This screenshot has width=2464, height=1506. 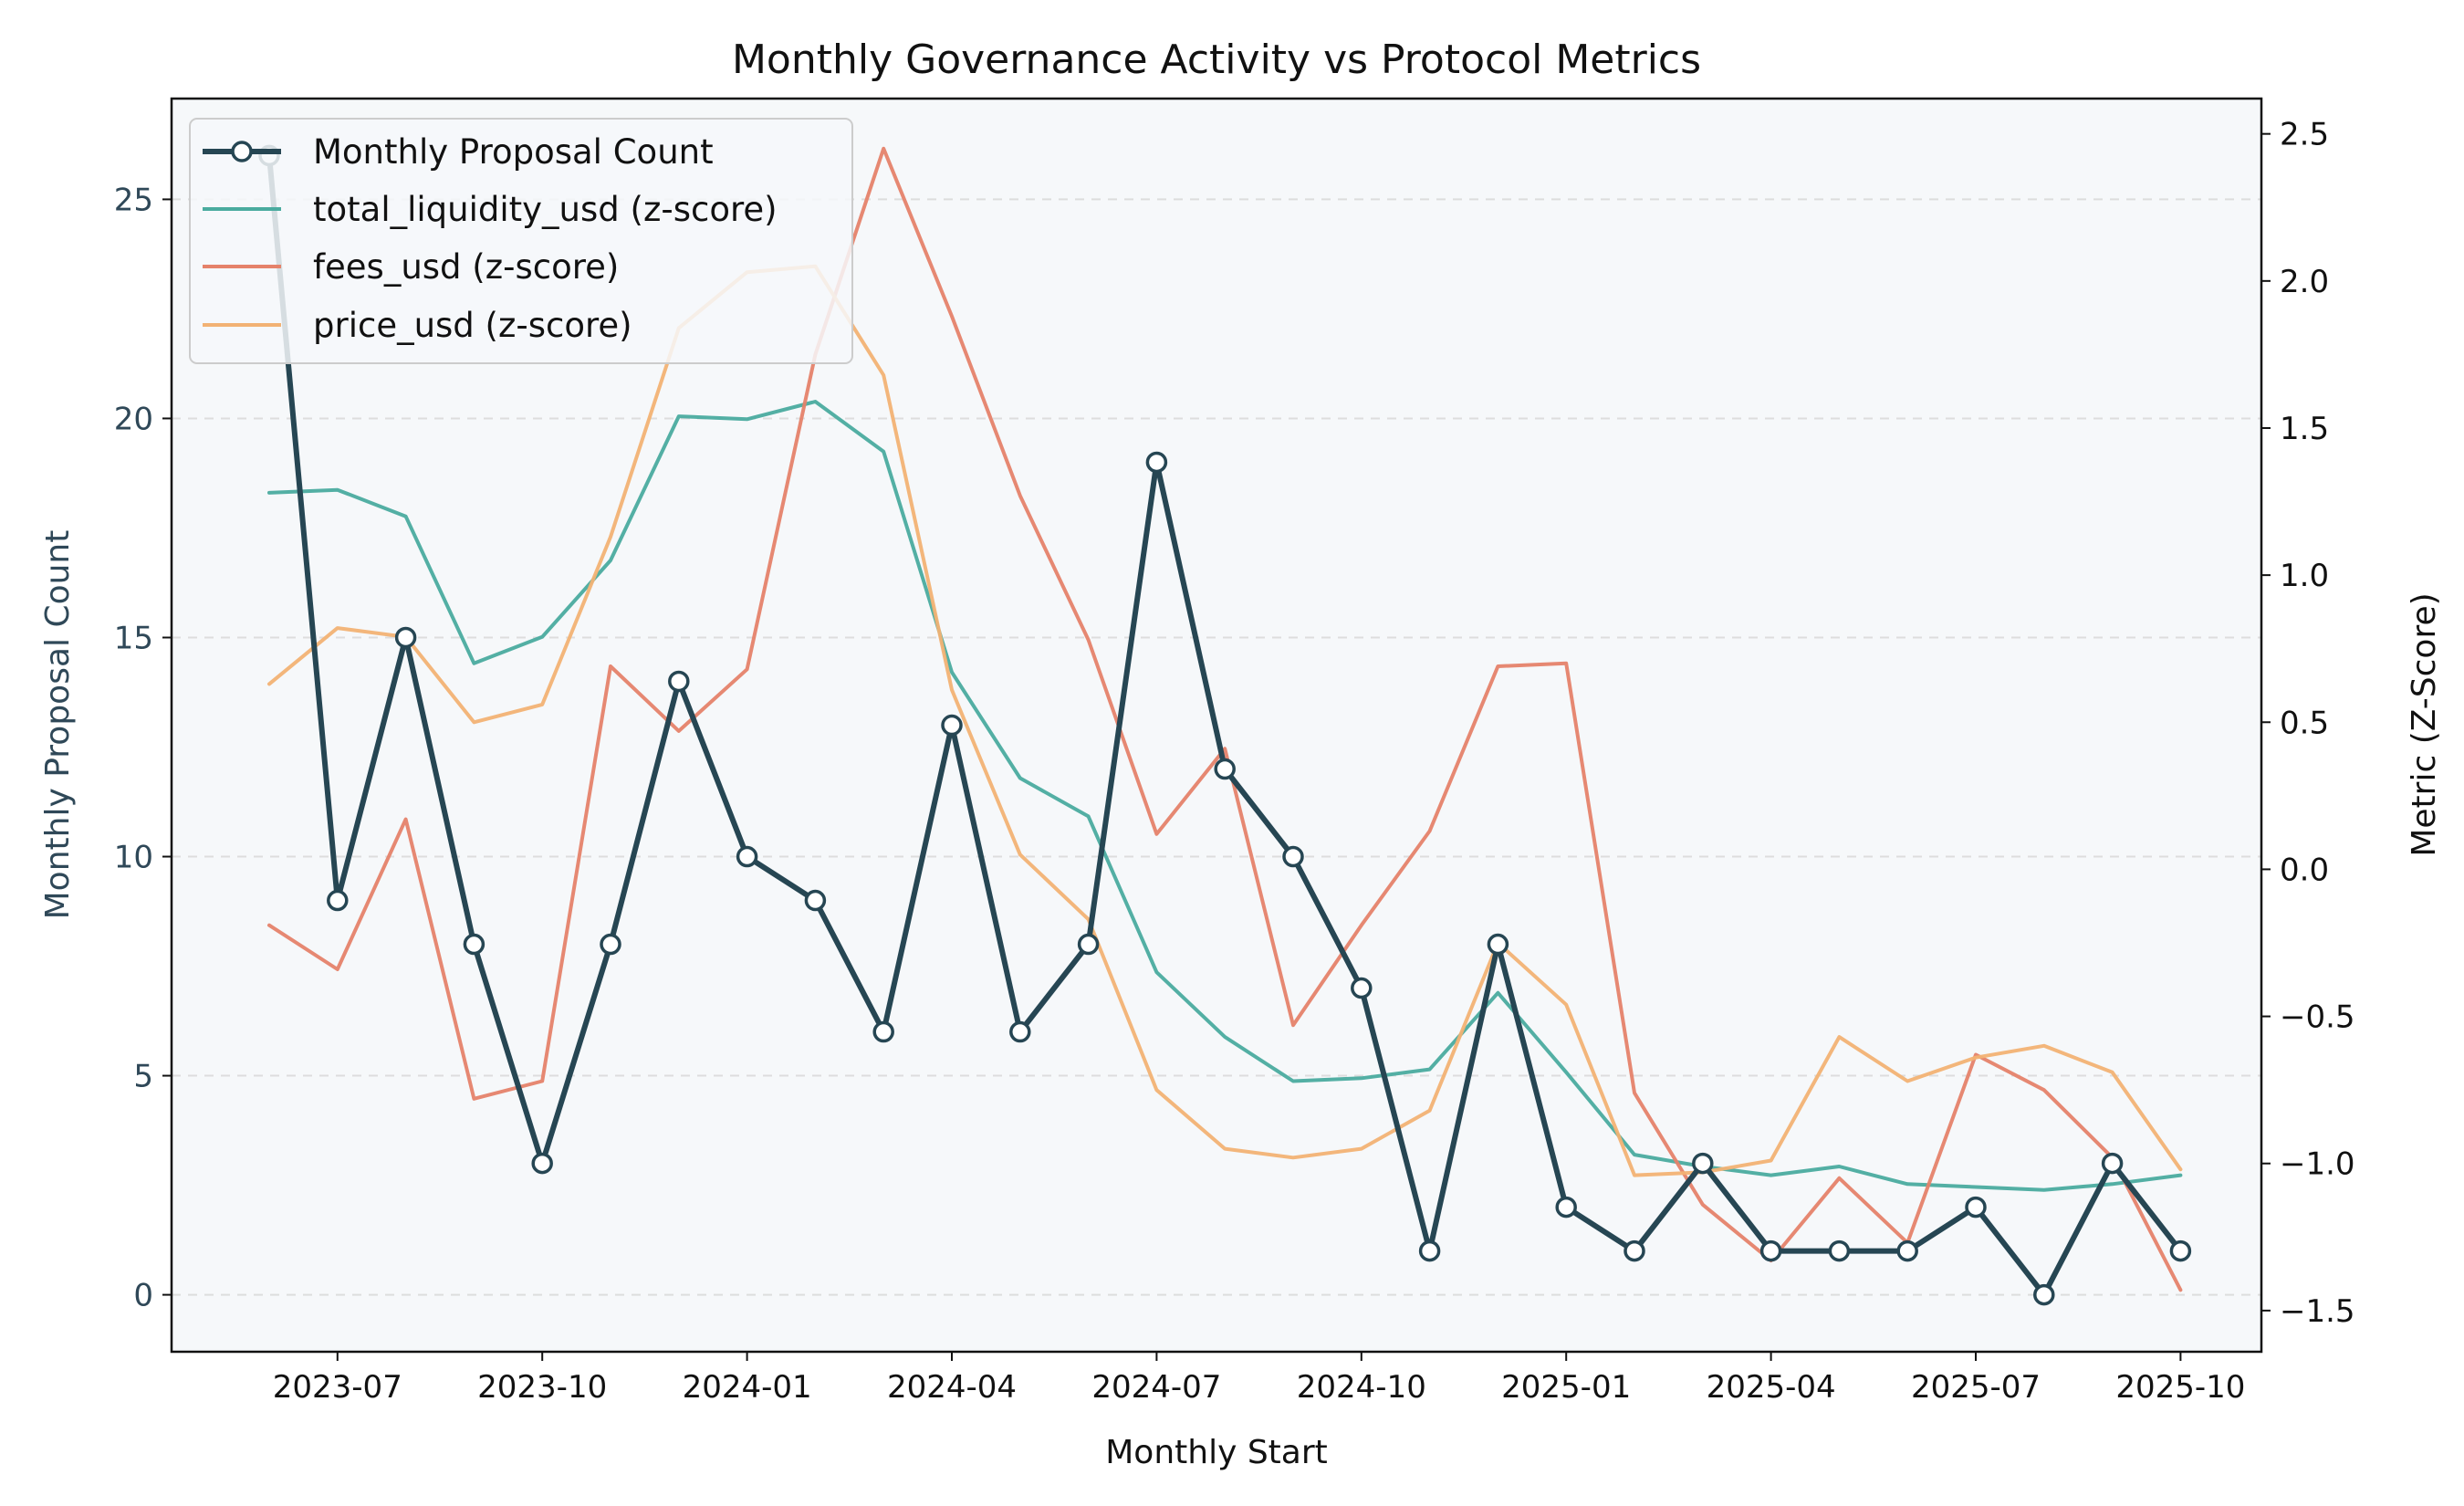 What do you see at coordinates (133, 419) in the screenshot?
I see `y-left-tick-label: 20` at bounding box center [133, 419].